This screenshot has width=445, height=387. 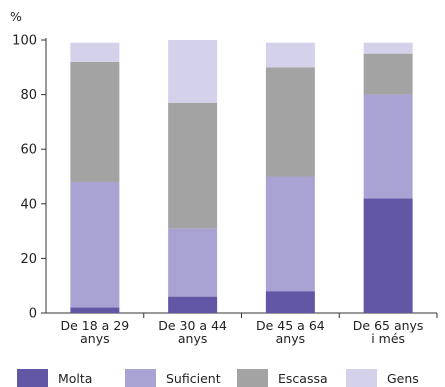 I want to click on x-category-label-line: De 30 a 44, so click(x=192, y=325).